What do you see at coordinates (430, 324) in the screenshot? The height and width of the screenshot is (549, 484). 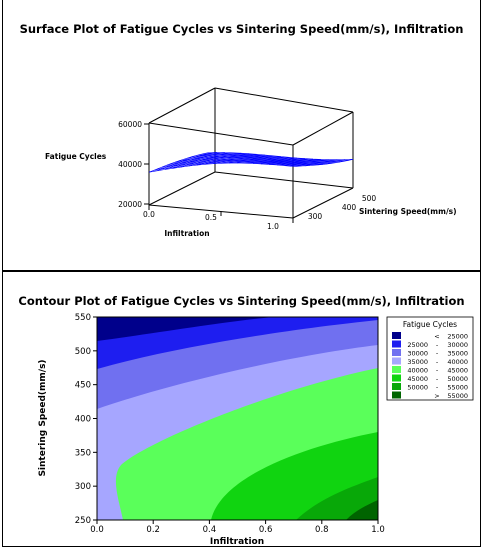 I see `legend-title: Fatigue Cycles` at bounding box center [430, 324].